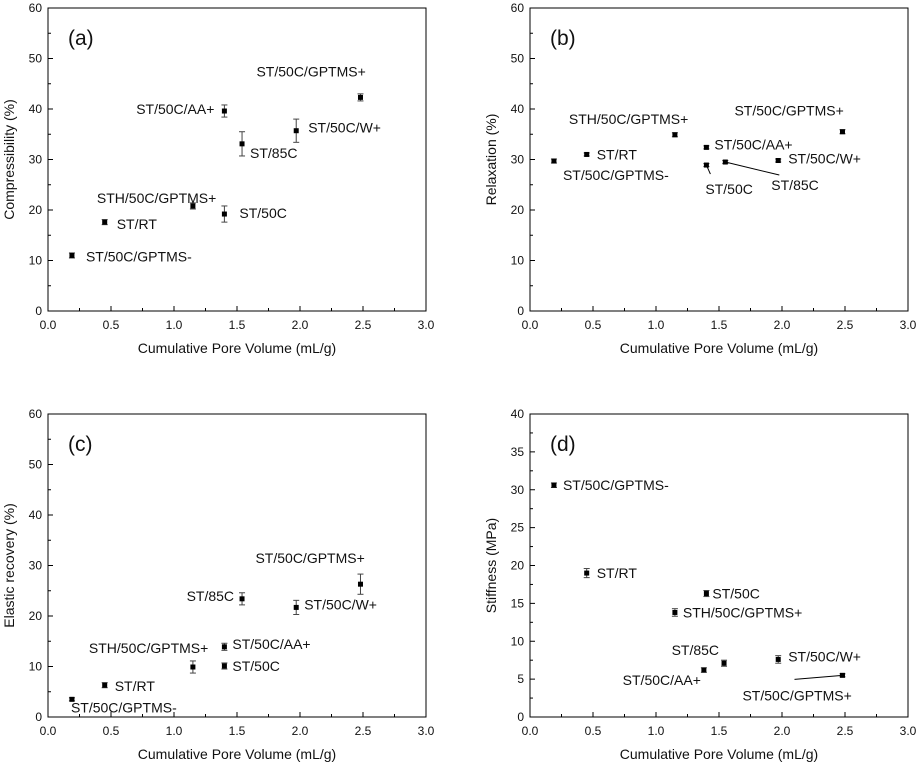  I want to click on panel-label: (d), so click(563, 444).